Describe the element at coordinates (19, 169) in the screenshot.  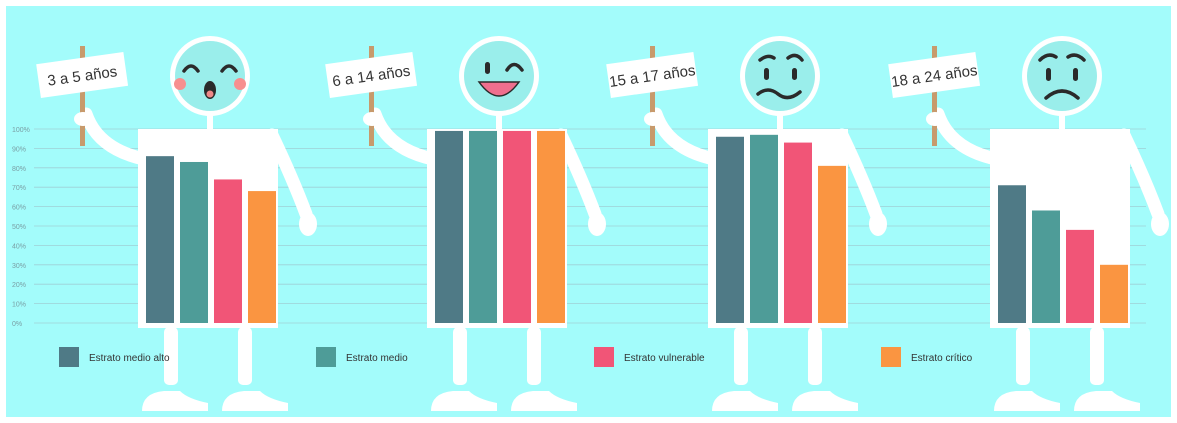
I see `y-tick-label: 80%` at that location.